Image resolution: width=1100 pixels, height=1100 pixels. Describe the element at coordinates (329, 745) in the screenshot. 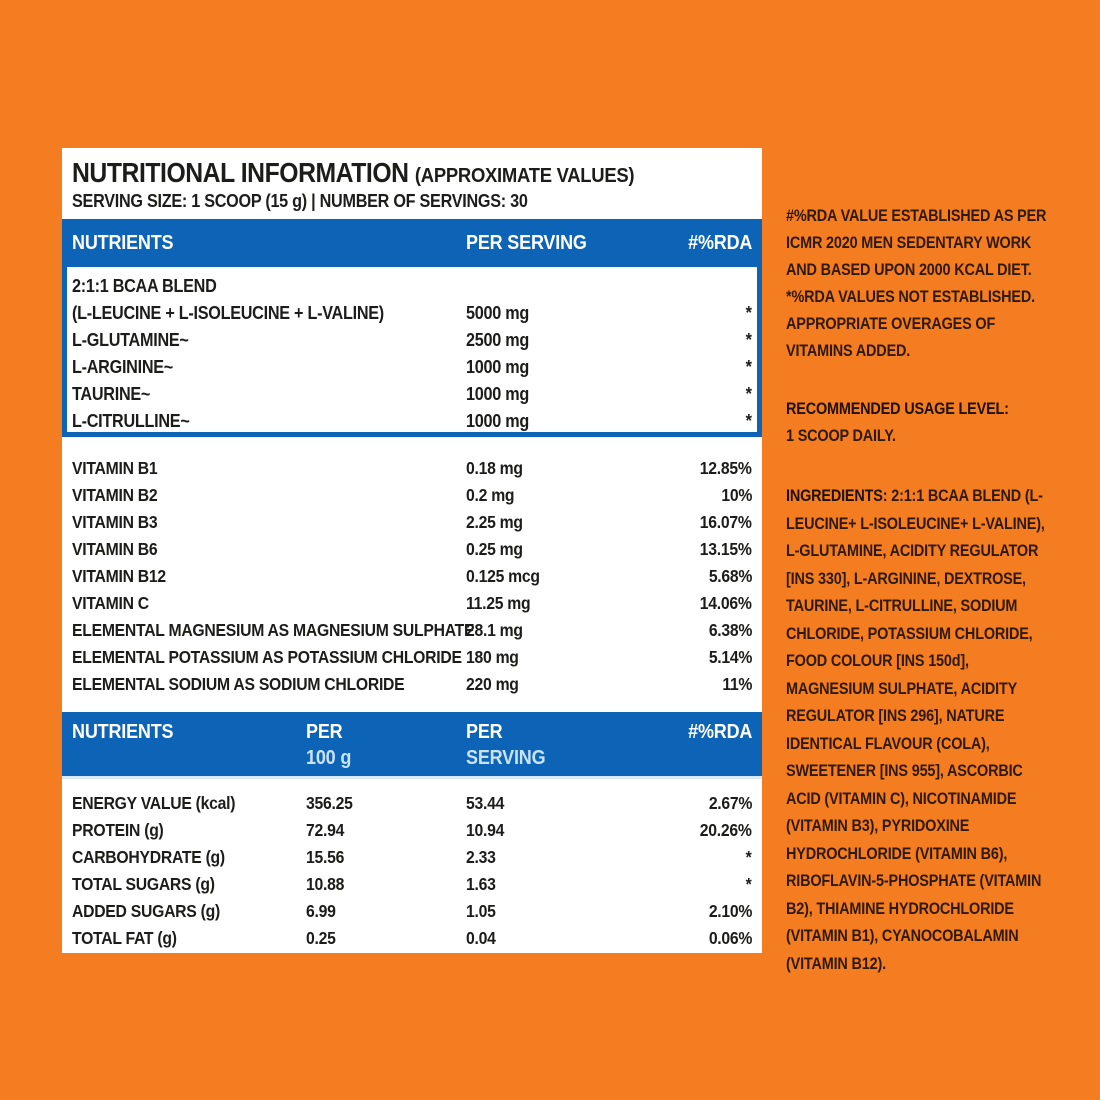

I see `table2-header-per-100g: PER 100 g` at that location.